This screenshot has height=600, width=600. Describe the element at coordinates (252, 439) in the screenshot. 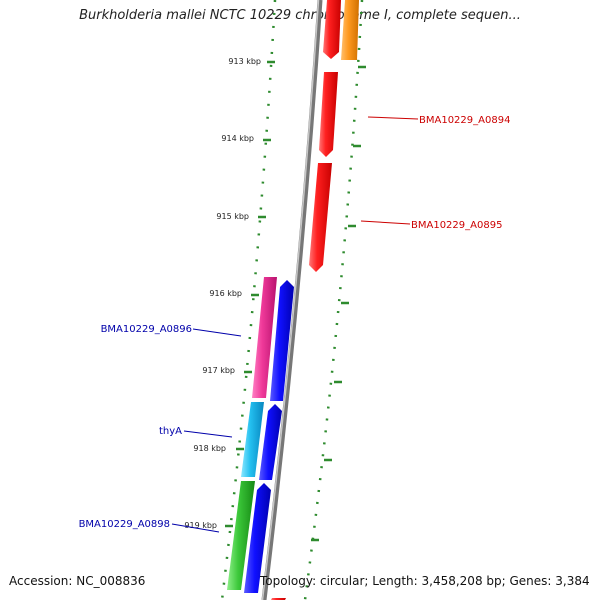

I see `gene-thya` at that location.